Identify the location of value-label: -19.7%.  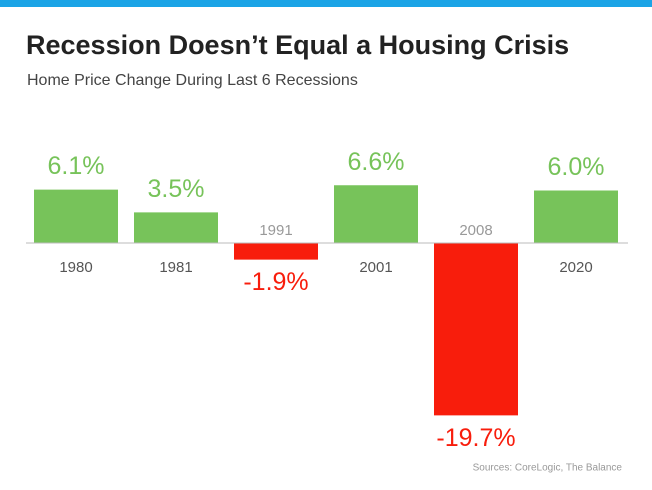
(475, 438).